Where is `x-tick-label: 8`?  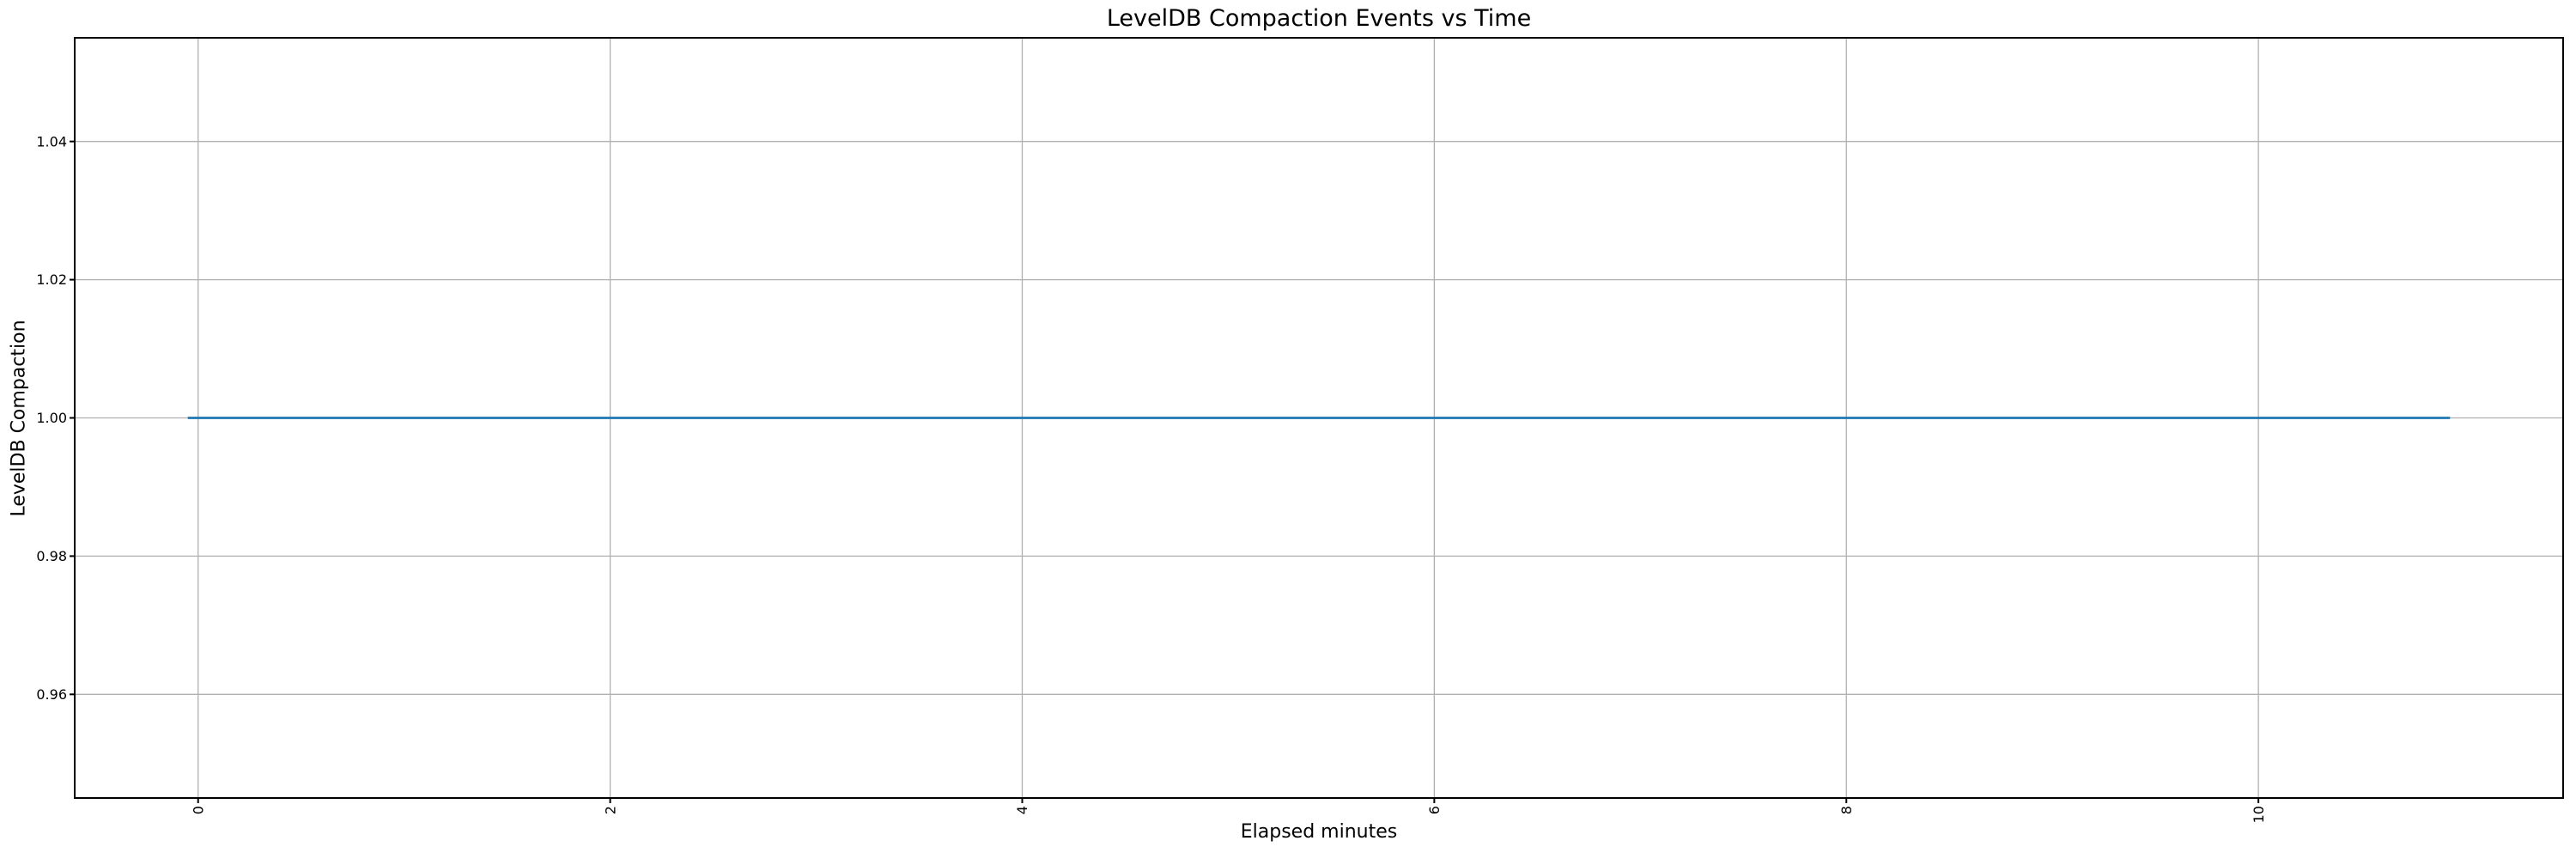
x-tick-label: 8 is located at coordinates (1846, 810).